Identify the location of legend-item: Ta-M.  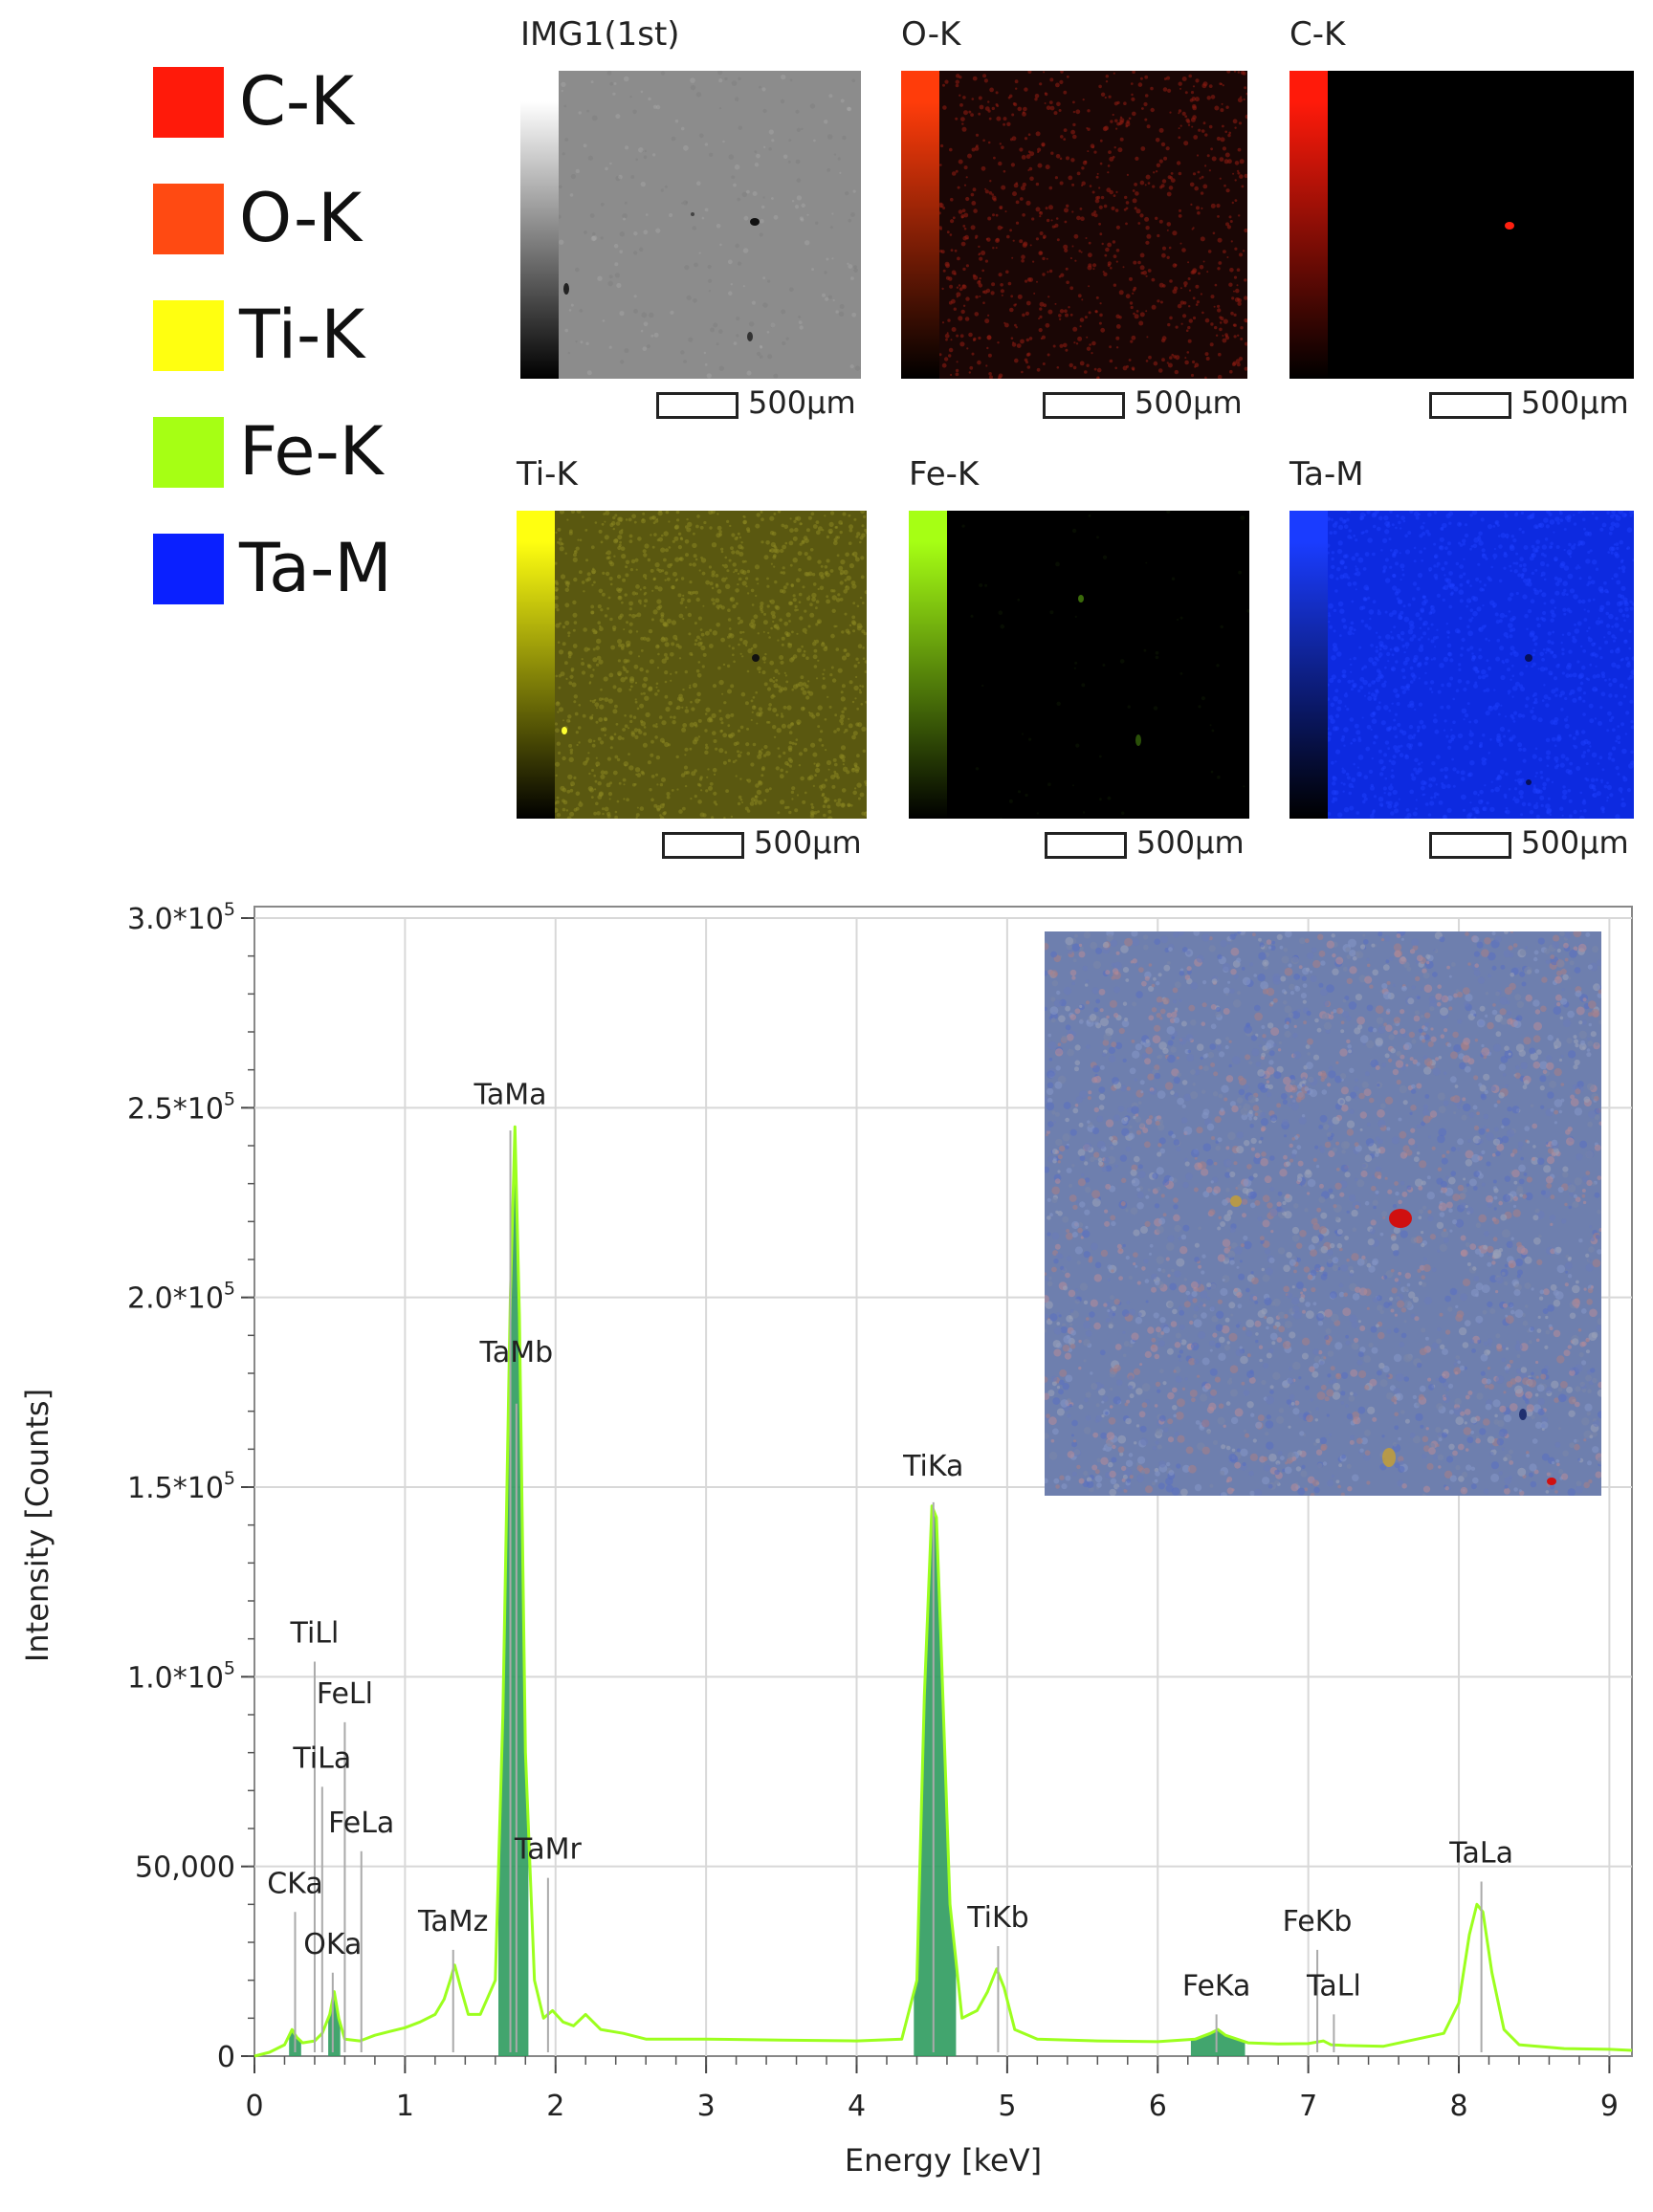
(296, 568).